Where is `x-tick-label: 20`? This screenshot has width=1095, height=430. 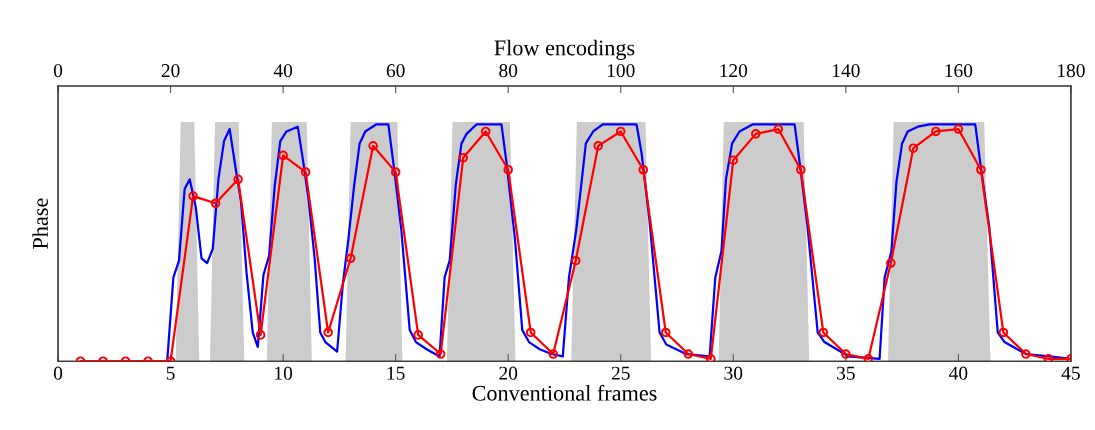 x-tick-label: 20 is located at coordinates (508, 373).